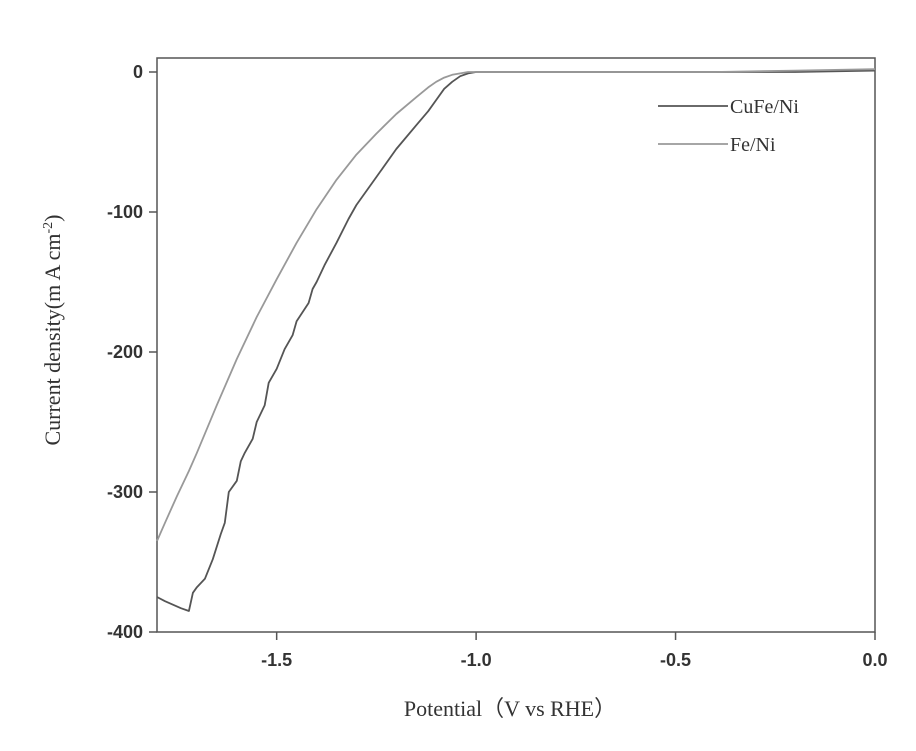 The width and height of the screenshot is (916, 751). I want to click on y-tick-label: -400, so click(125, 632).